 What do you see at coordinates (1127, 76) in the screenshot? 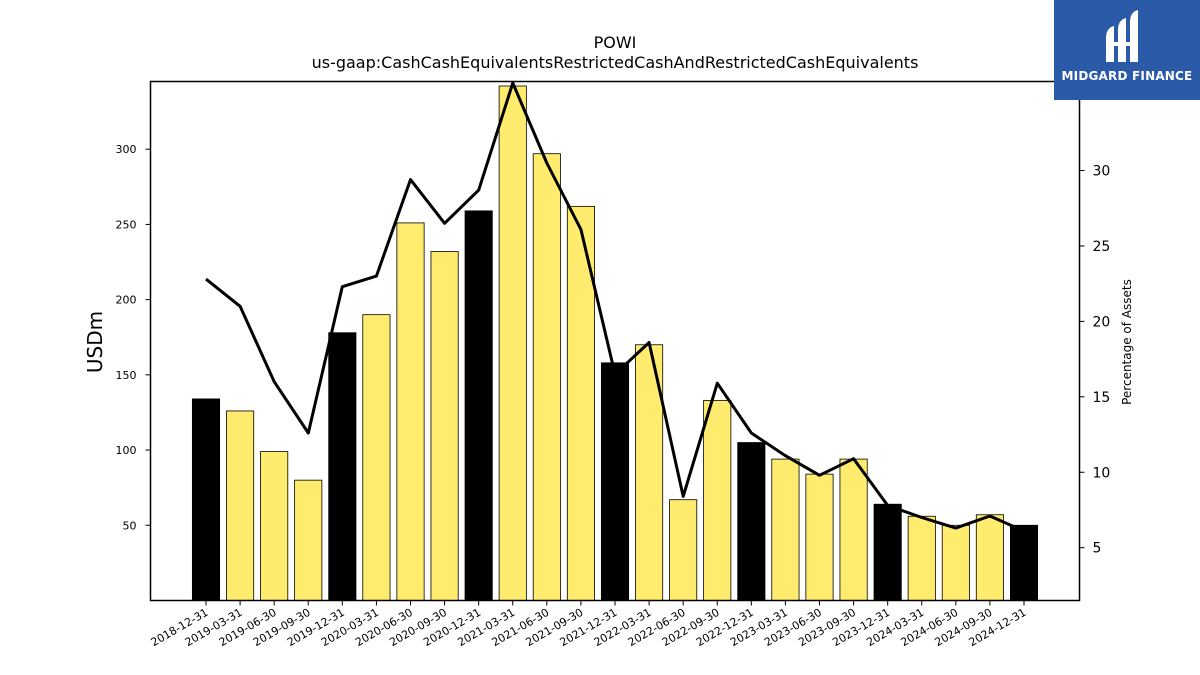
I see `logo-text: MIDGARD FINANCE` at bounding box center [1127, 76].